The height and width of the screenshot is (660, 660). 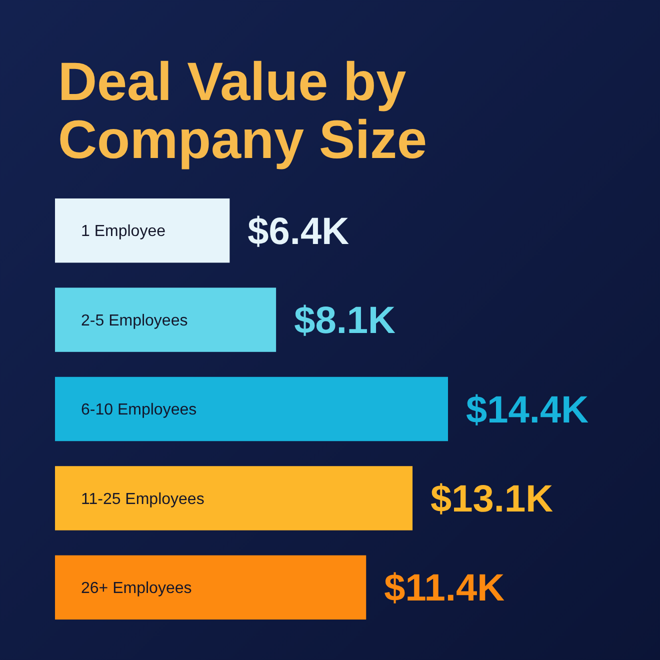 I want to click on y-tick-label: 26+ Employees, so click(x=136, y=589).